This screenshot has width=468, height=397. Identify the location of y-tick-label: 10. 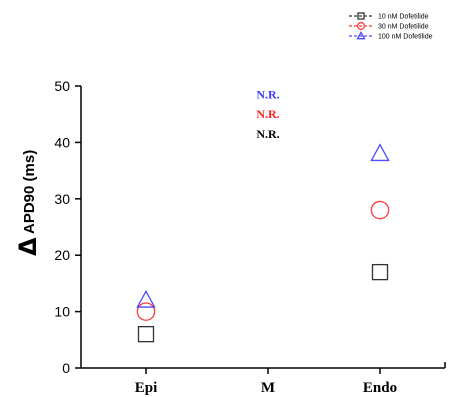
(62, 312).